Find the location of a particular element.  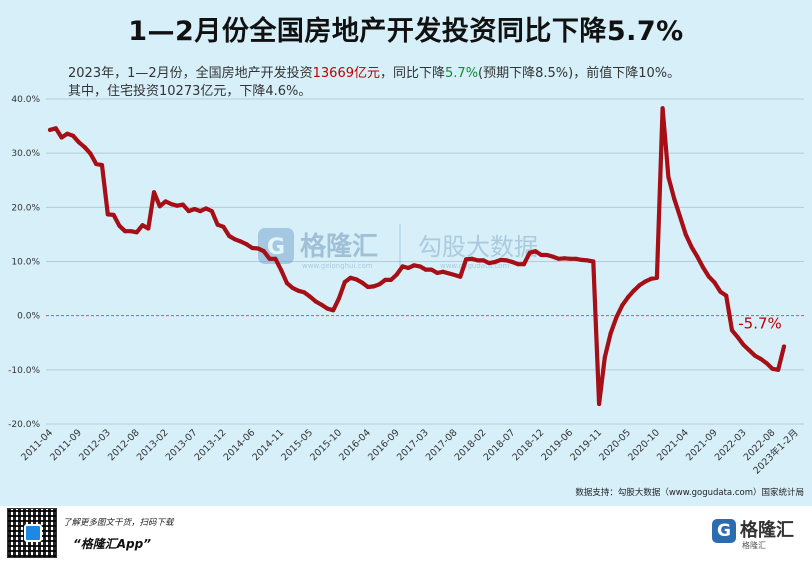

y-tick-label: 20.0% is located at coordinates (25, 208).